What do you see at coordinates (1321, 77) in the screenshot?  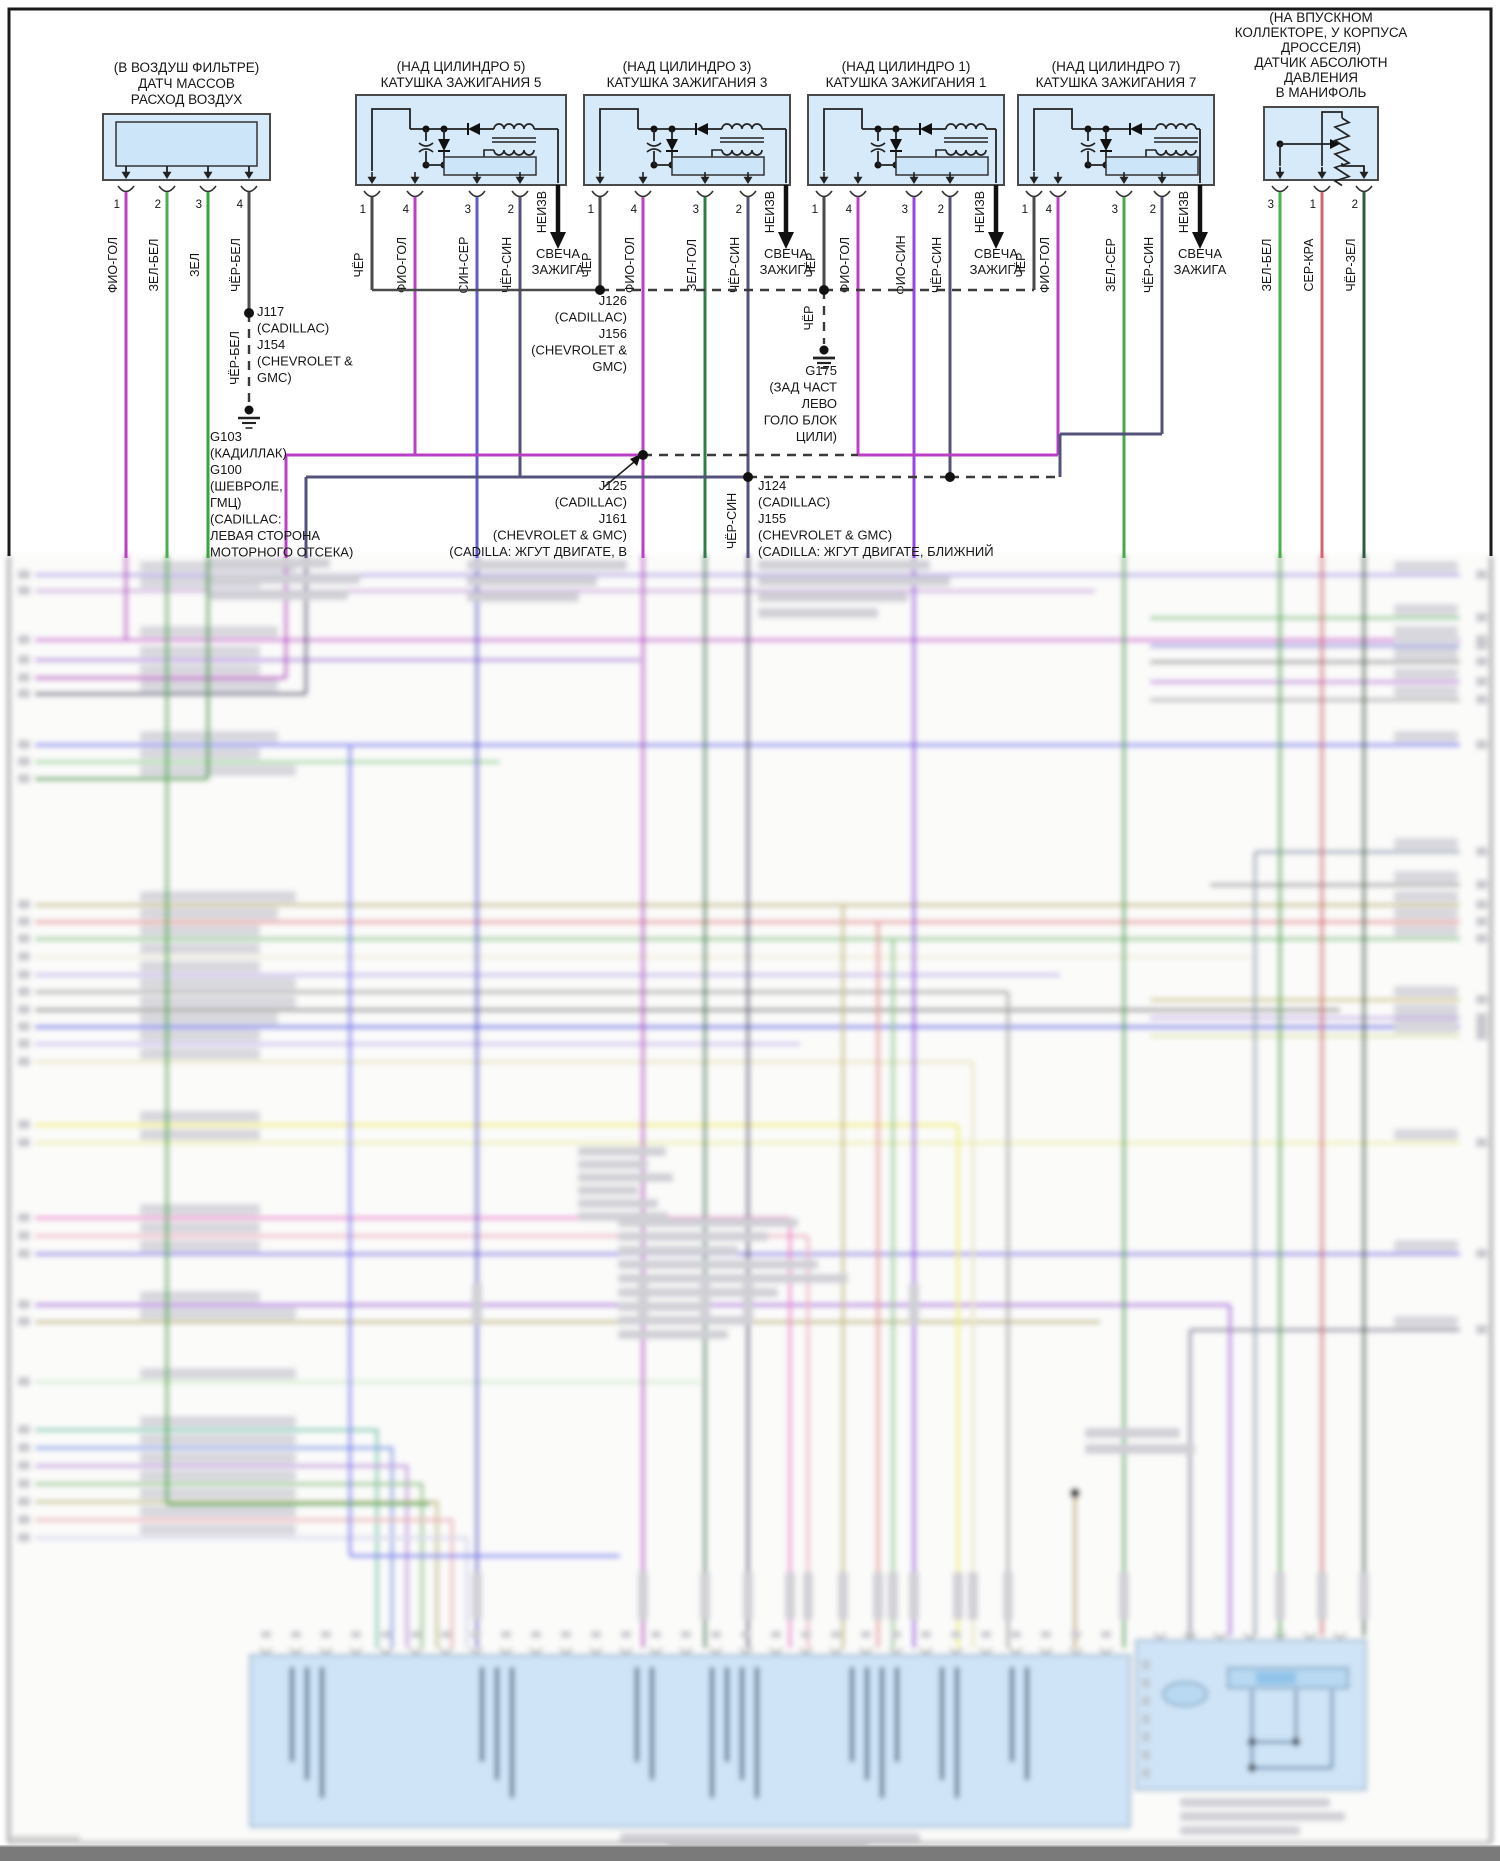 I see `component-name: ДАВЛЕНИЯ` at bounding box center [1321, 77].